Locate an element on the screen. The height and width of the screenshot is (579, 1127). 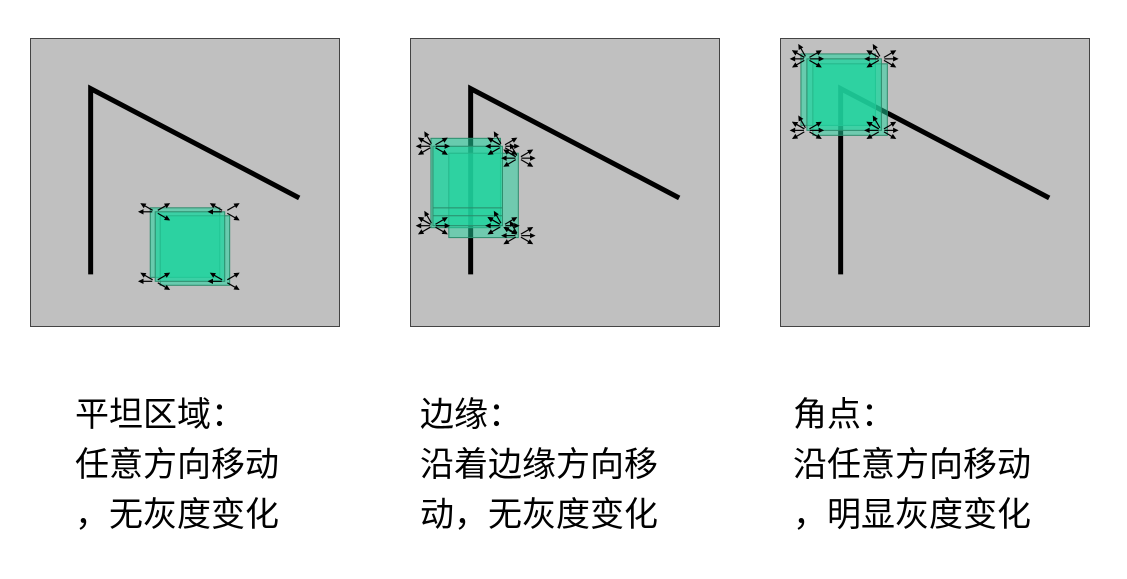
caption-line: 沿着边缘方向移 is located at coordinates (539, 465).